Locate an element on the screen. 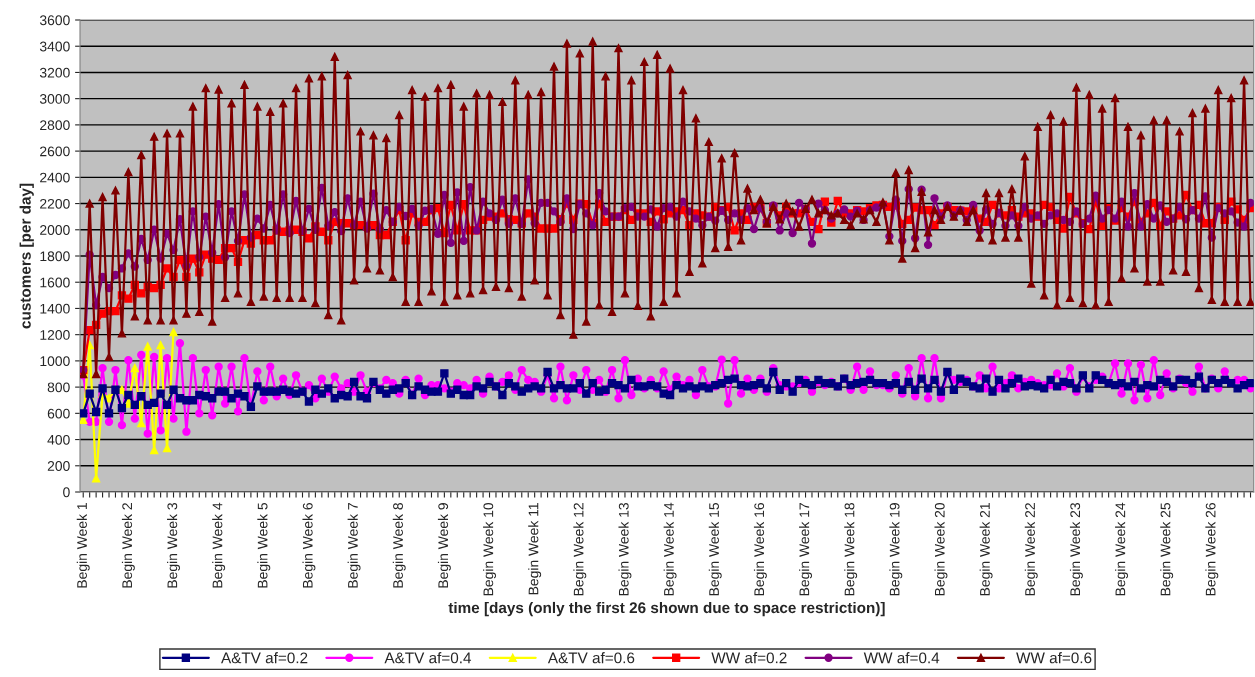 The width and height of the screenshot is (1255, 677). y-tick-label: 2000 is located at coordinates (55, 230).